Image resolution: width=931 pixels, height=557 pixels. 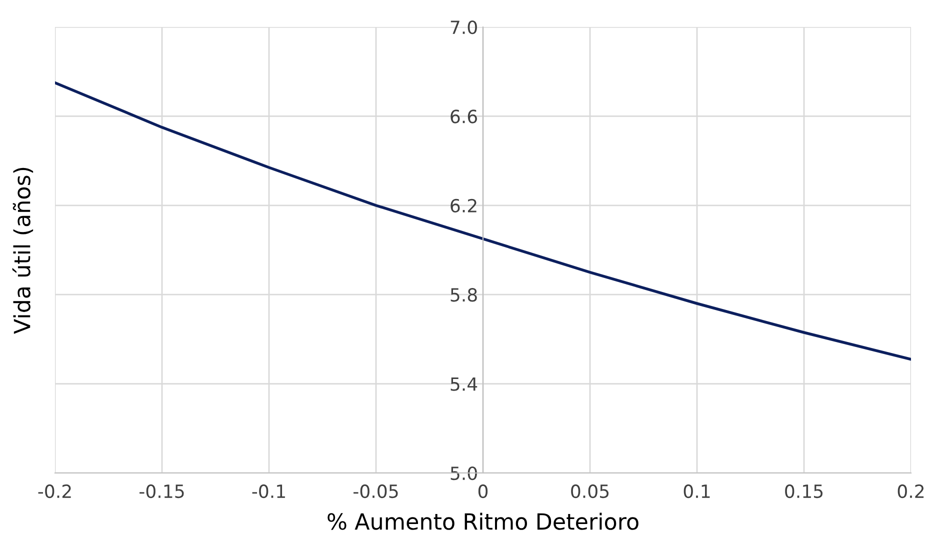 I want to click on y-tick-label: 7.0, so click(x=463, y=27).